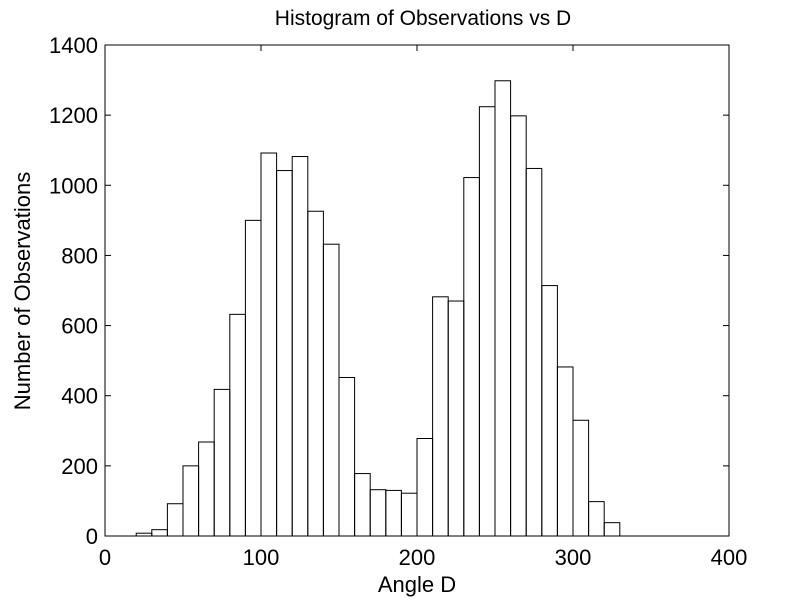 The width and height of the screenshot is (806, 609). What do you see at coordinates (729, 557) in the screenshot?
I see `x-tick-label: 400` at bounding box center [729, 557].